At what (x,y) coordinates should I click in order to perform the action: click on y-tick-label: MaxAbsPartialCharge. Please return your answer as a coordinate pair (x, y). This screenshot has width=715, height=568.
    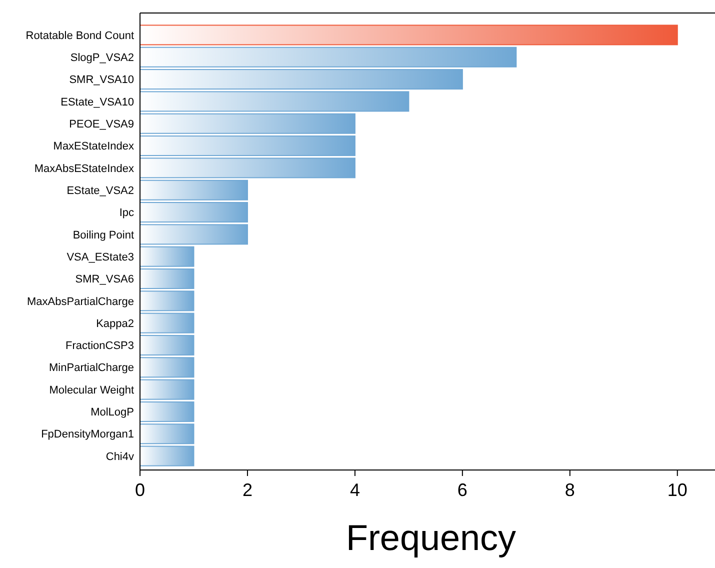
    Looking at the image, I should click on (80, 302).